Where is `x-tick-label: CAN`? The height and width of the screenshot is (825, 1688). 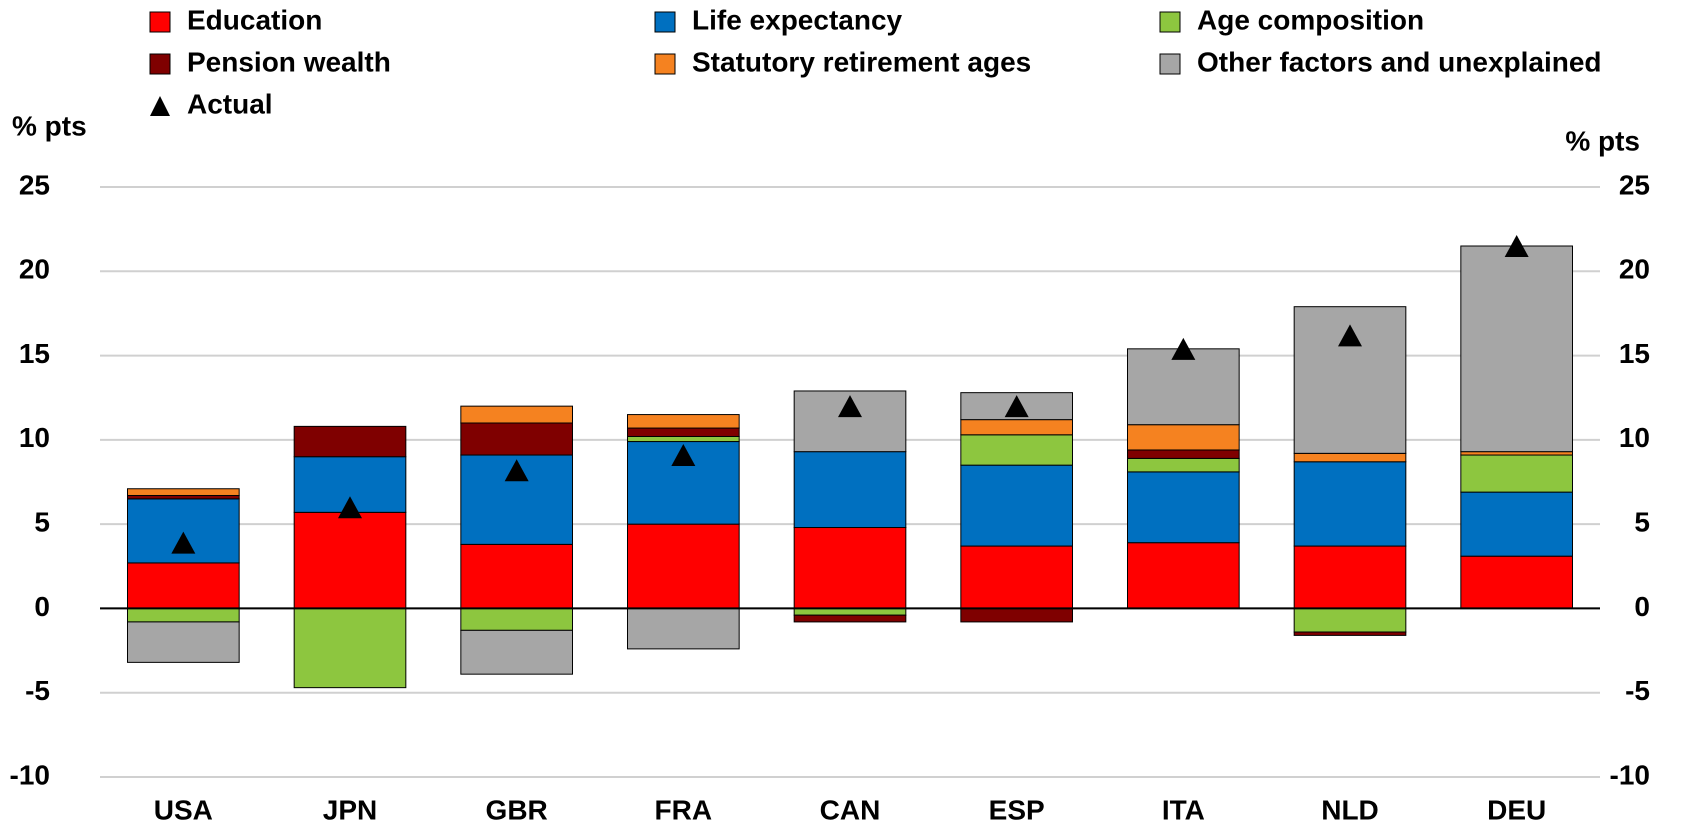
x-tick-label: CAN is located at coordinates (850, 809).